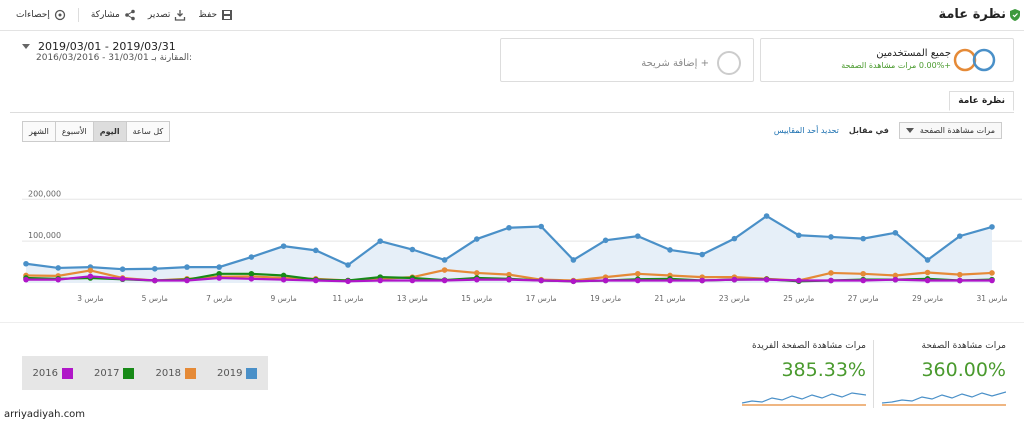 The width and height of the screenshot is (1024, 422). I want to click on date-range-dropdown-icon, so click(26, 46).